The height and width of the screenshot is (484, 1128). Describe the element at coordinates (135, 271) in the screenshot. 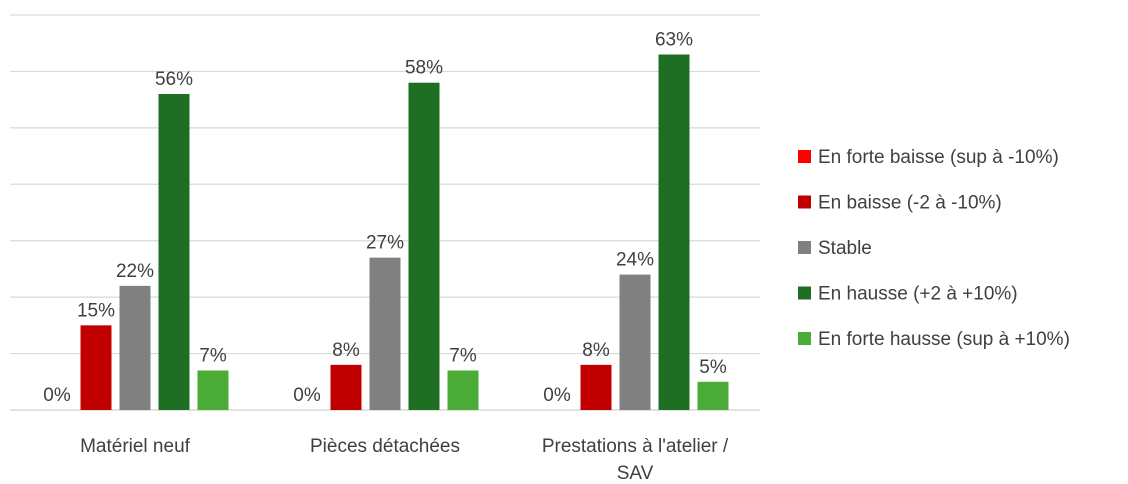

I see `data-label: 22%` at that location.